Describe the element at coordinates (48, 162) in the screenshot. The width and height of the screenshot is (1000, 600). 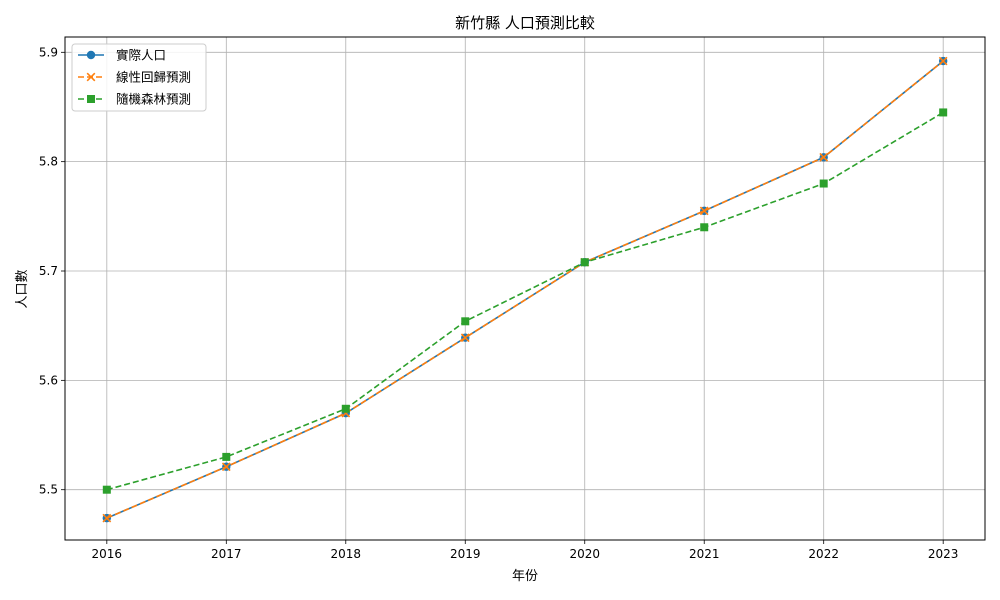
I see `y-tick-label: 5.8` at that location.